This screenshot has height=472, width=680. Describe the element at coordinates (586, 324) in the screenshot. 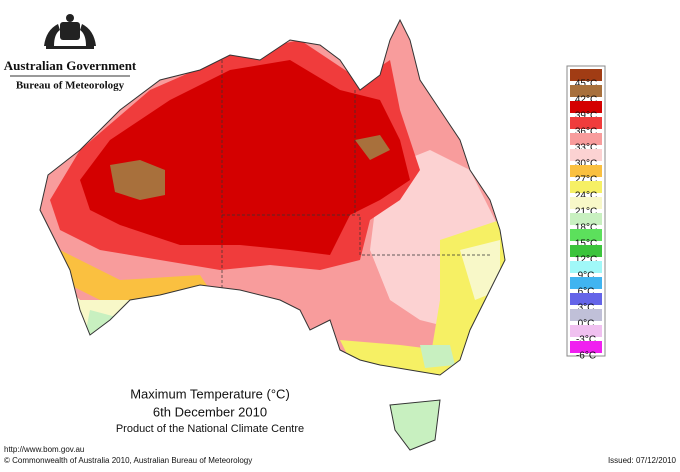

I see `legend-label: 0°C` at that location.